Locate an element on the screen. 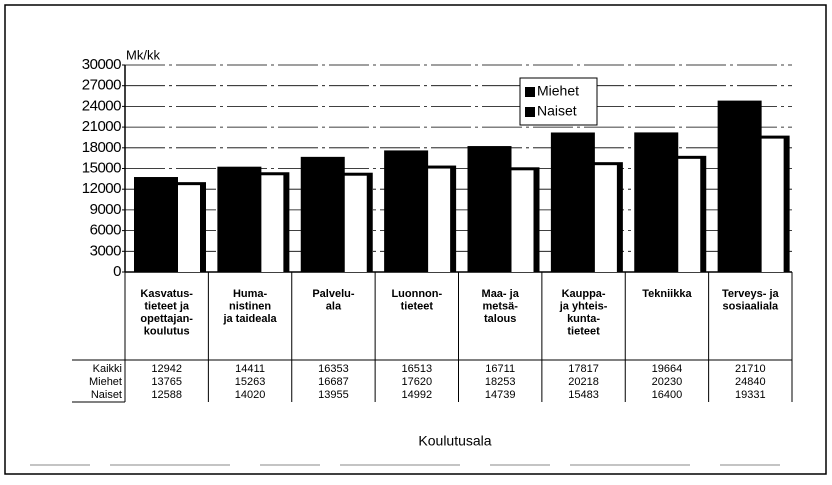 This screenshot has width=832, height=485. table-cell: 14992 is located at coordinates (417, 395).